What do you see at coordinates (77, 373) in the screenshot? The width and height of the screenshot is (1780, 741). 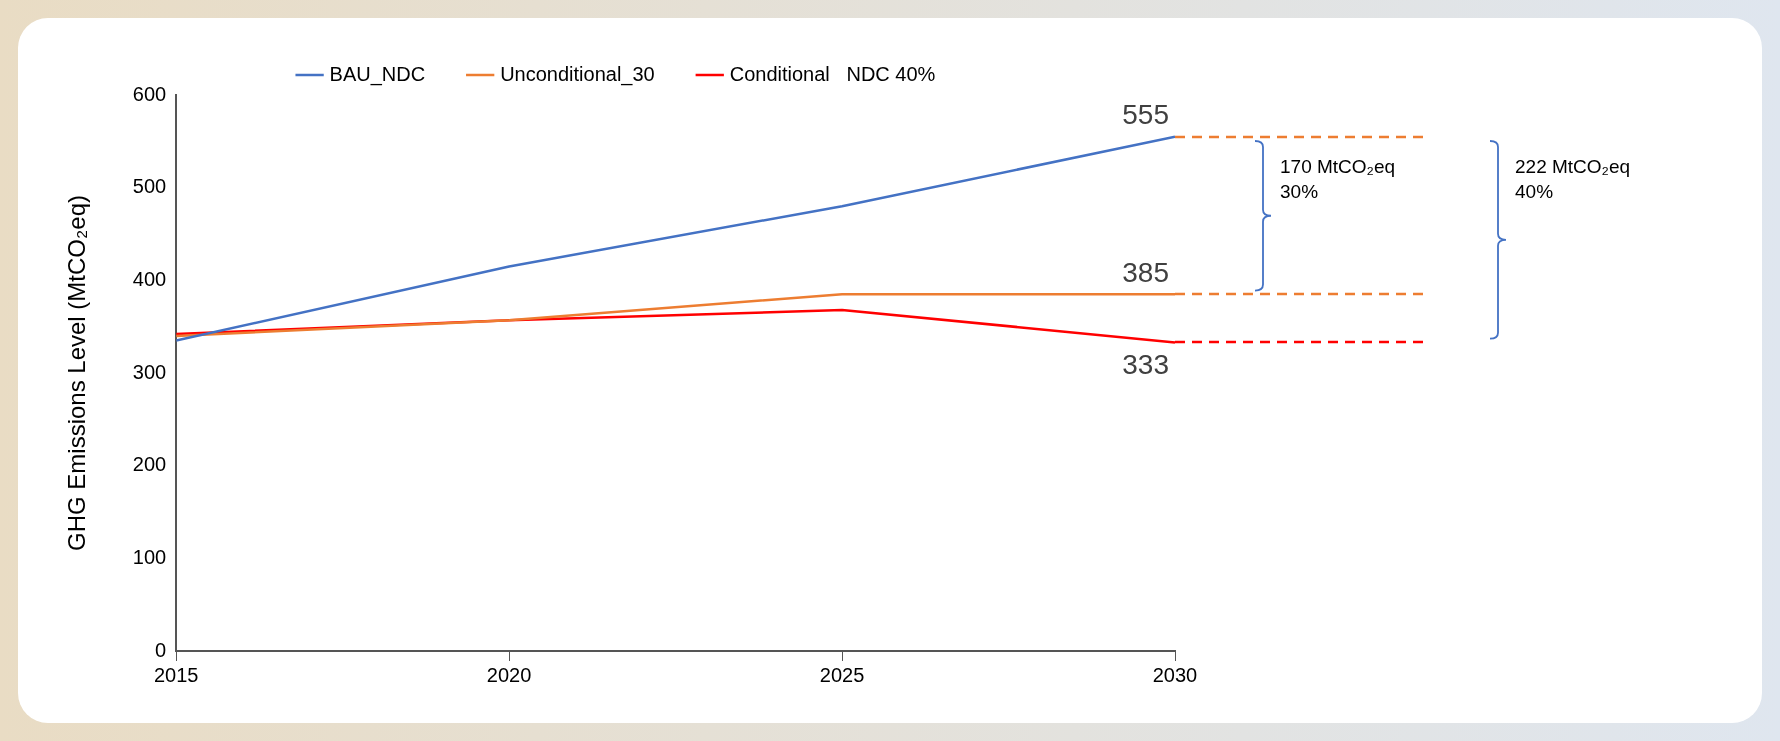 I see `y-axis-title: GHG Emissions Level (MtCO₂eq)` at bounding box center [77, 373].